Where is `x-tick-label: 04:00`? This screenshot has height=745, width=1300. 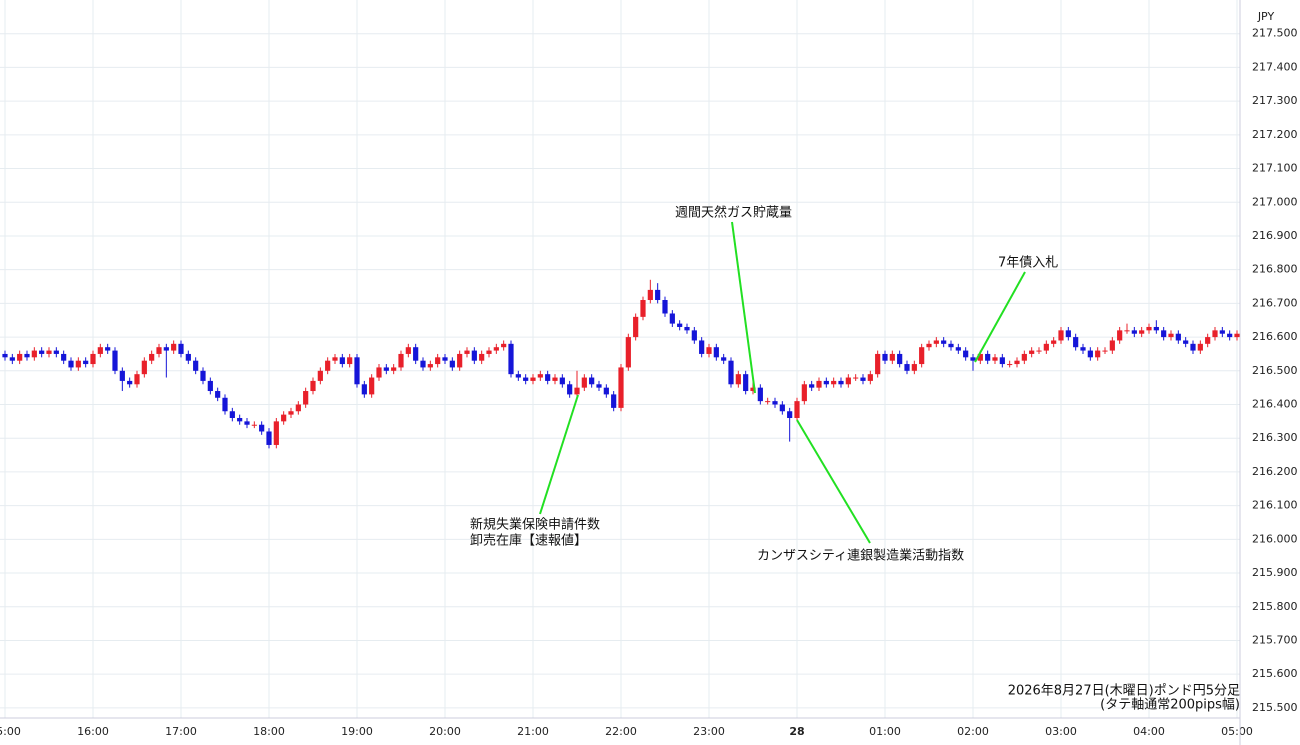 x-tick-label: 04:00 is located at coordinates (1149, 731).